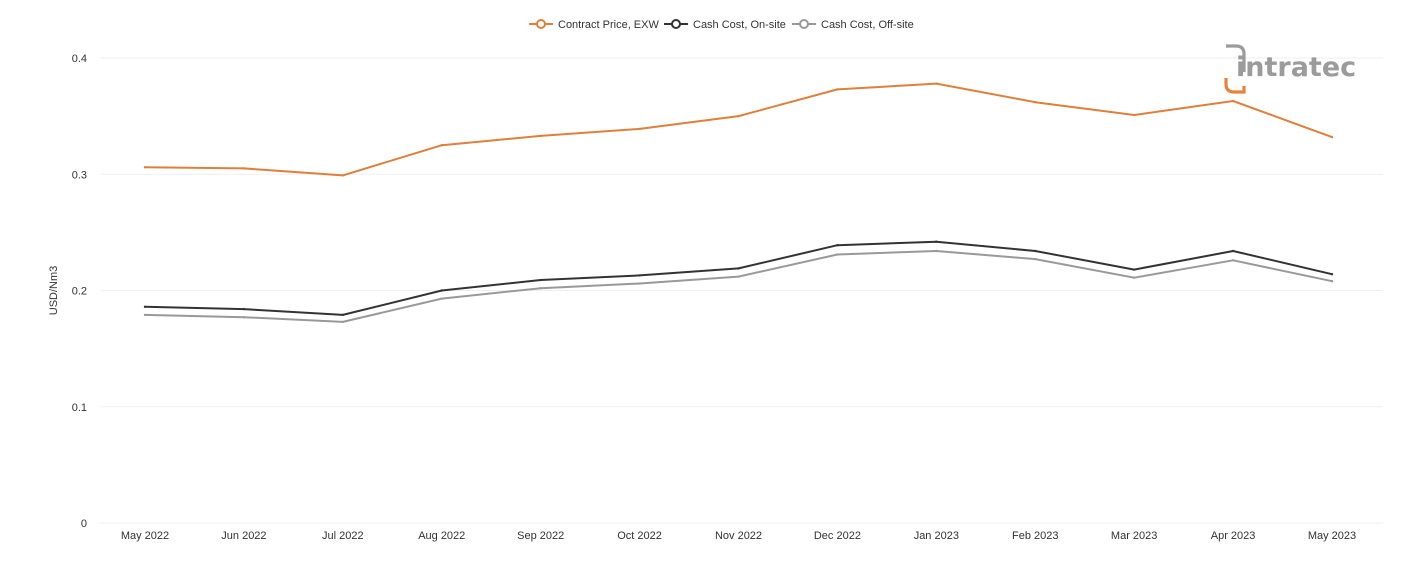 Image resolution: width=1401 pixels, height=561 pixels. What do you see at coordinates (1236, 58) in the screenshot?
I see `logo-mark-icon` at bounding box center [1236, 58].